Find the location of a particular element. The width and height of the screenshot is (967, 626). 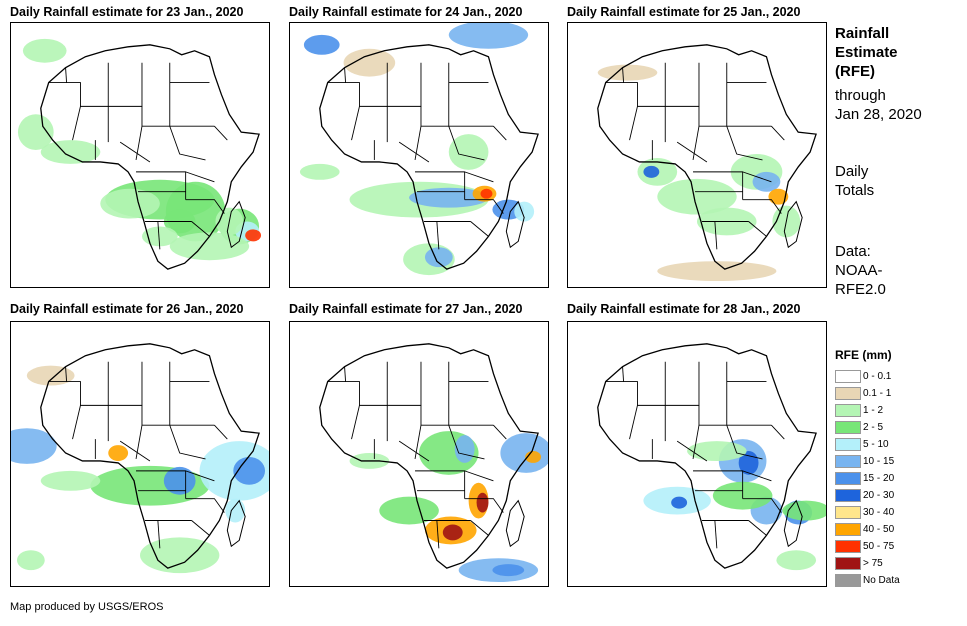

legend-label: 10 - 15 is located at coordinates (879, 461).